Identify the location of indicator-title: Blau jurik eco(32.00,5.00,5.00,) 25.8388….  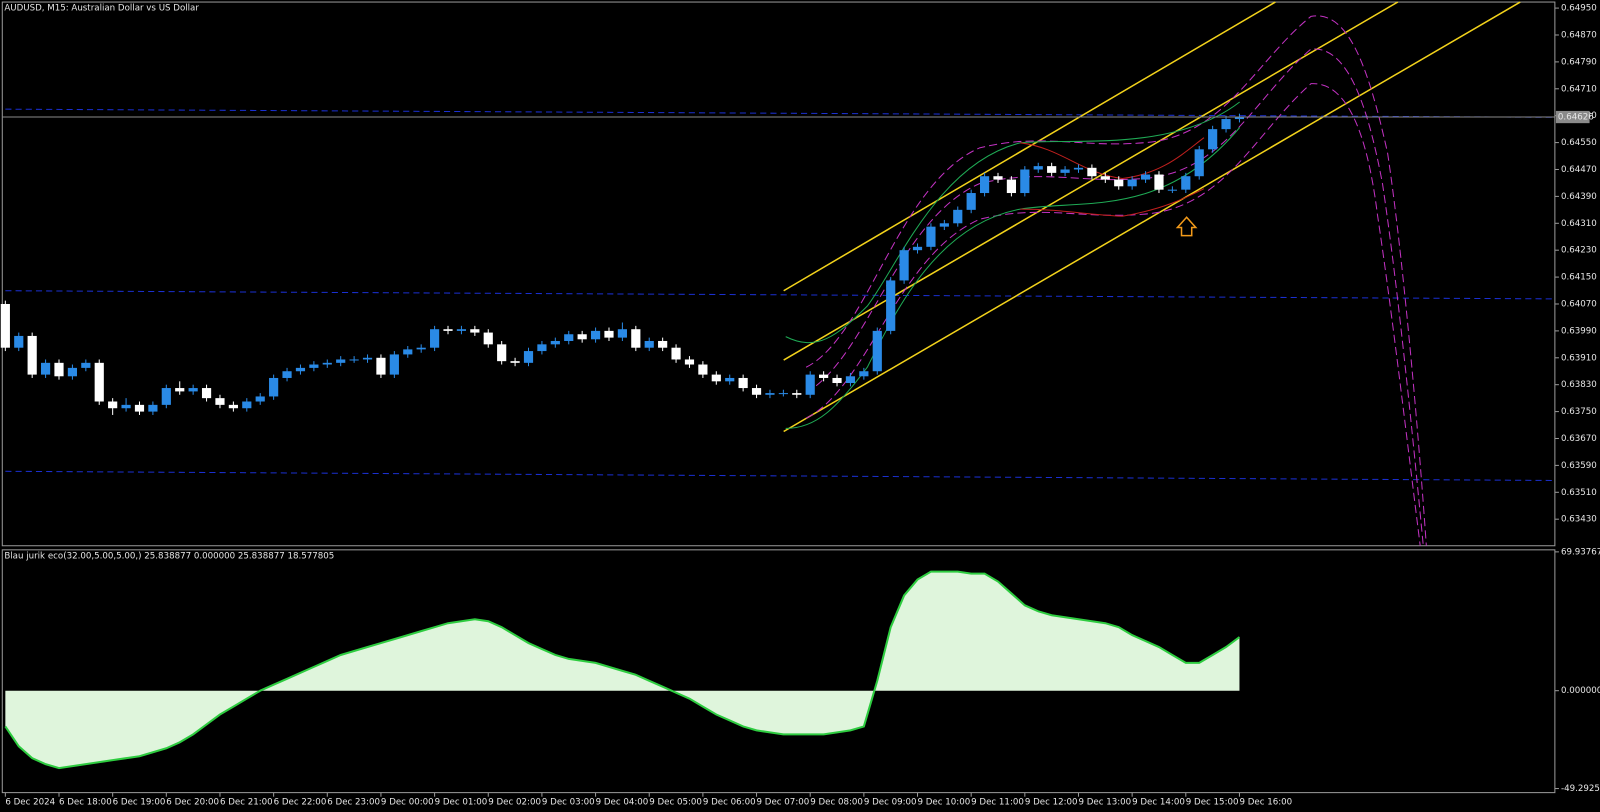
(169, 556).